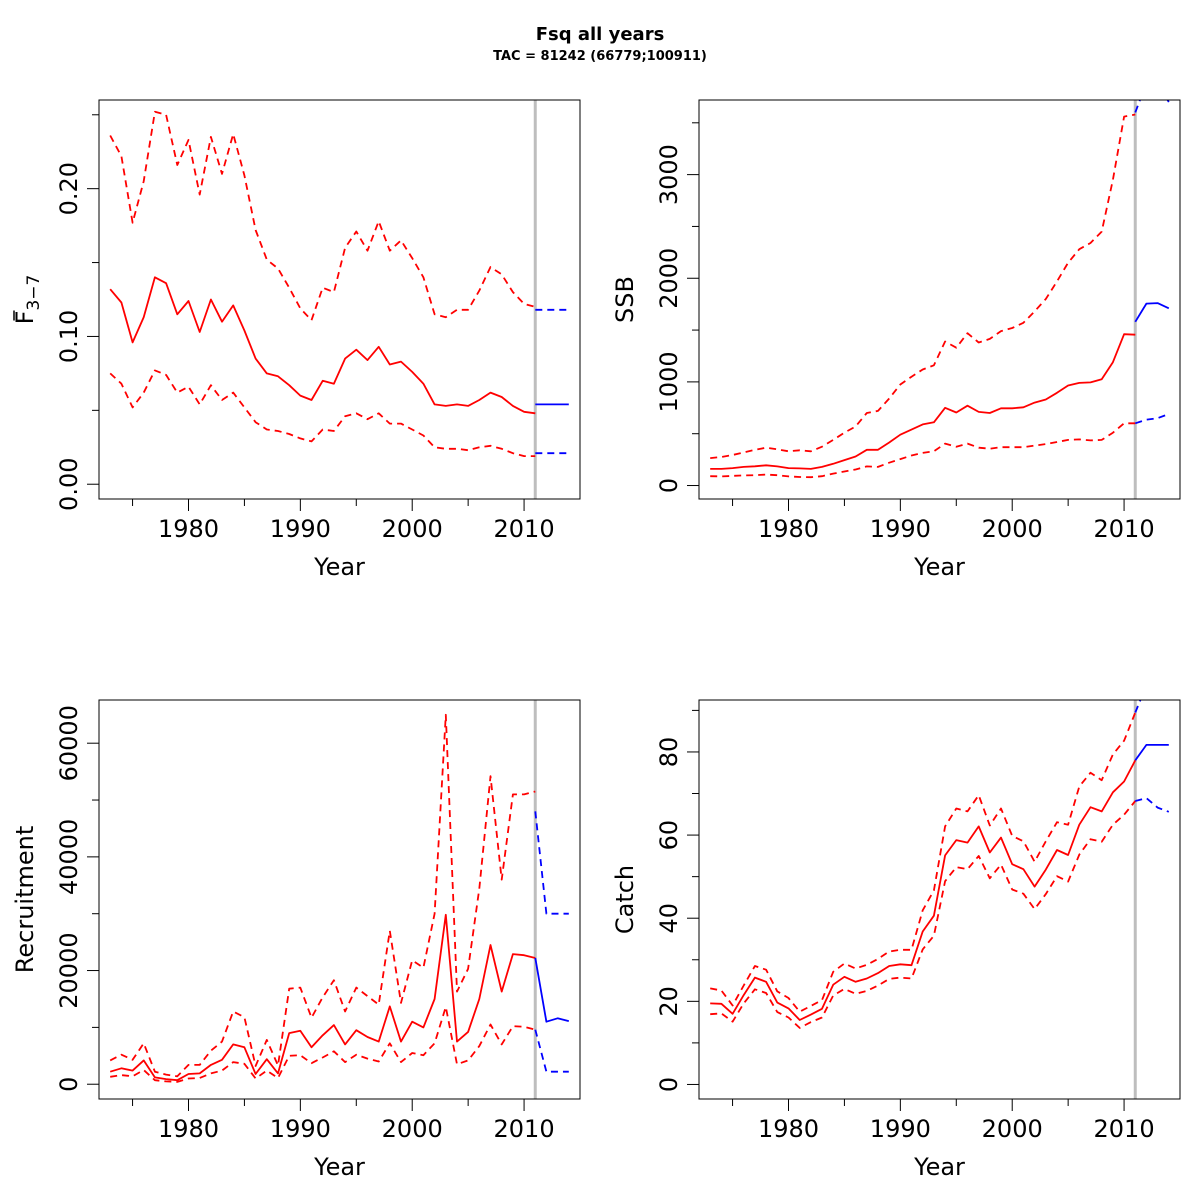 The height and width of the screenshot is (1200, 1200). Describe the element at coordinates (34, 293) in the screenshot. I see `y-axis-label-sub: 3−7` at that location.